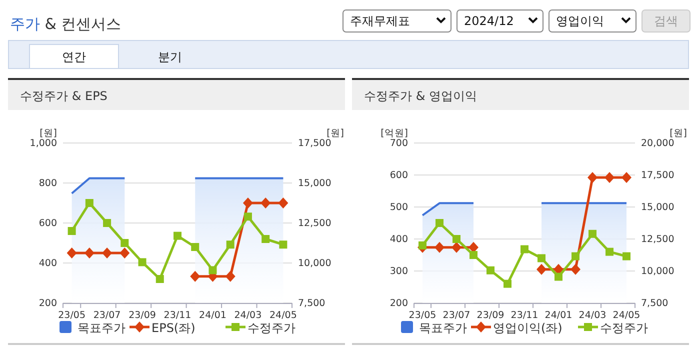 This screenshot has width=695, height=349. I want to click on legend-label: EPS(좌), so click(174, 328).